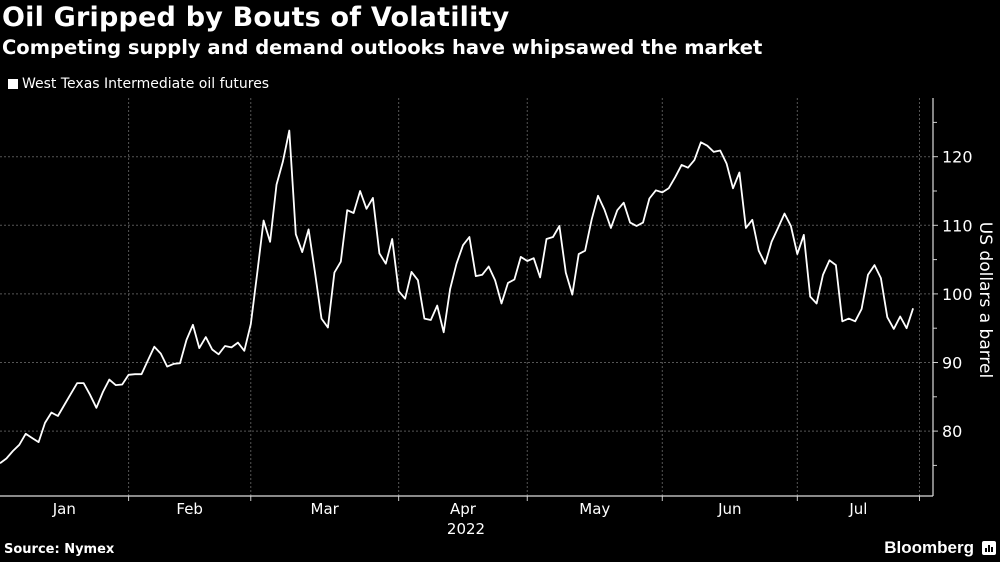  Describe the element at coordinates (189, 509) in the screenshot. I see `x-tick-label: Feb` at that location.